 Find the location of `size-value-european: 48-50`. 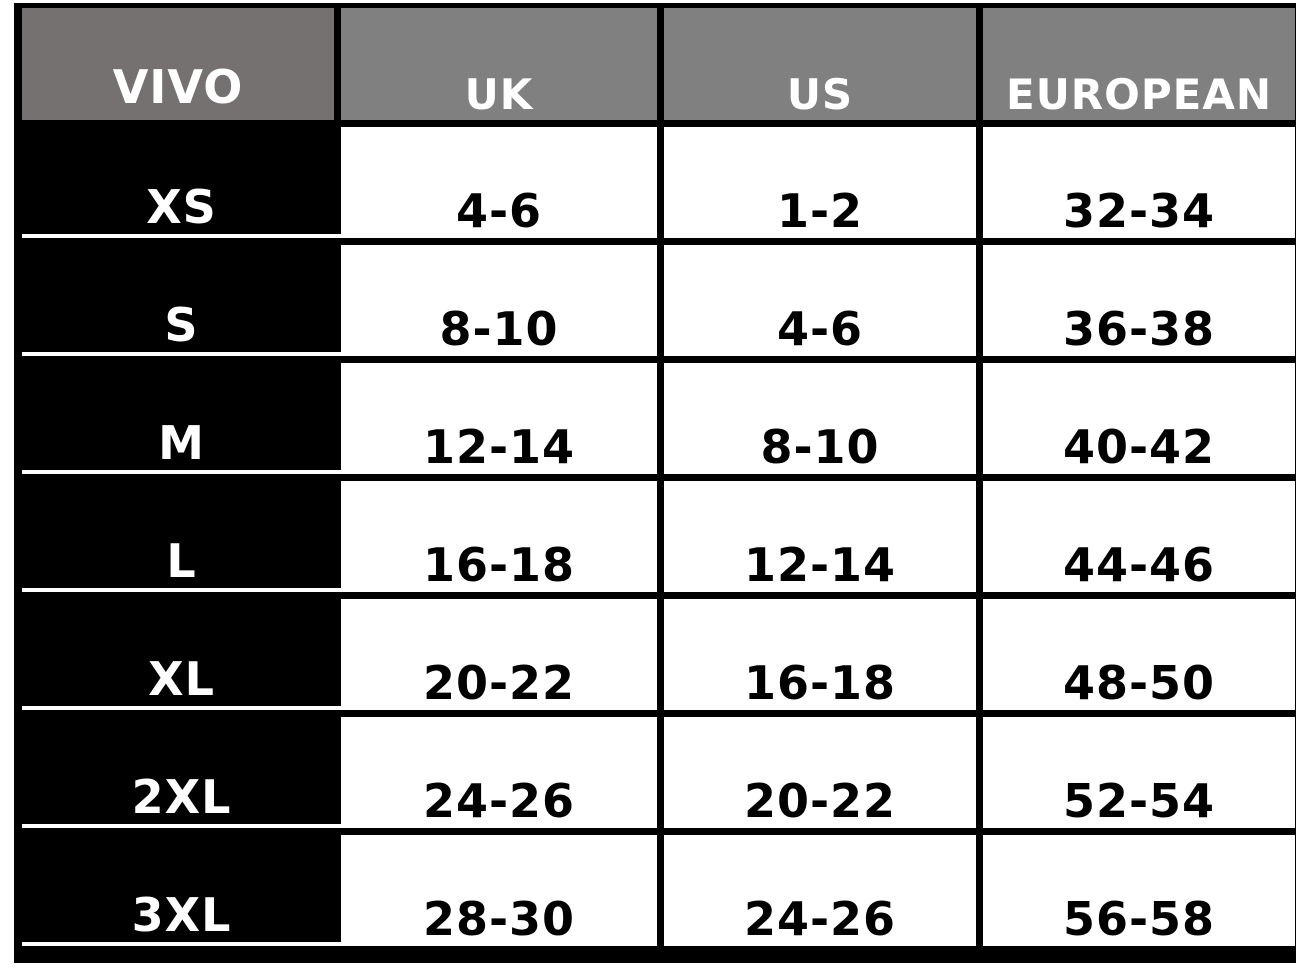

size-value-european: 48-50 is located at coordinates (1139, 654).